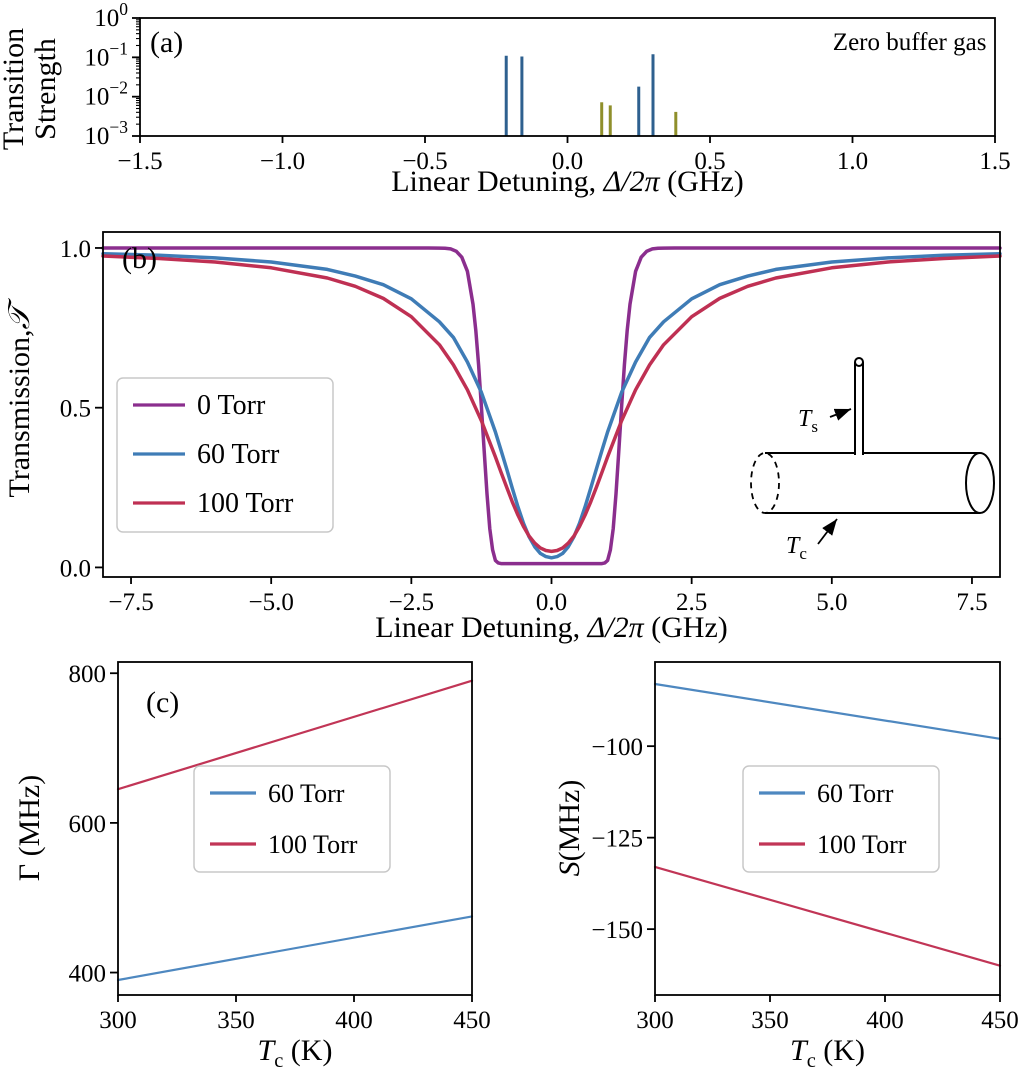  What do you see at coordinates (163, 702) in the screenshot?
I see `panel-c-letter: (c)` at bounding box center [163, 702].